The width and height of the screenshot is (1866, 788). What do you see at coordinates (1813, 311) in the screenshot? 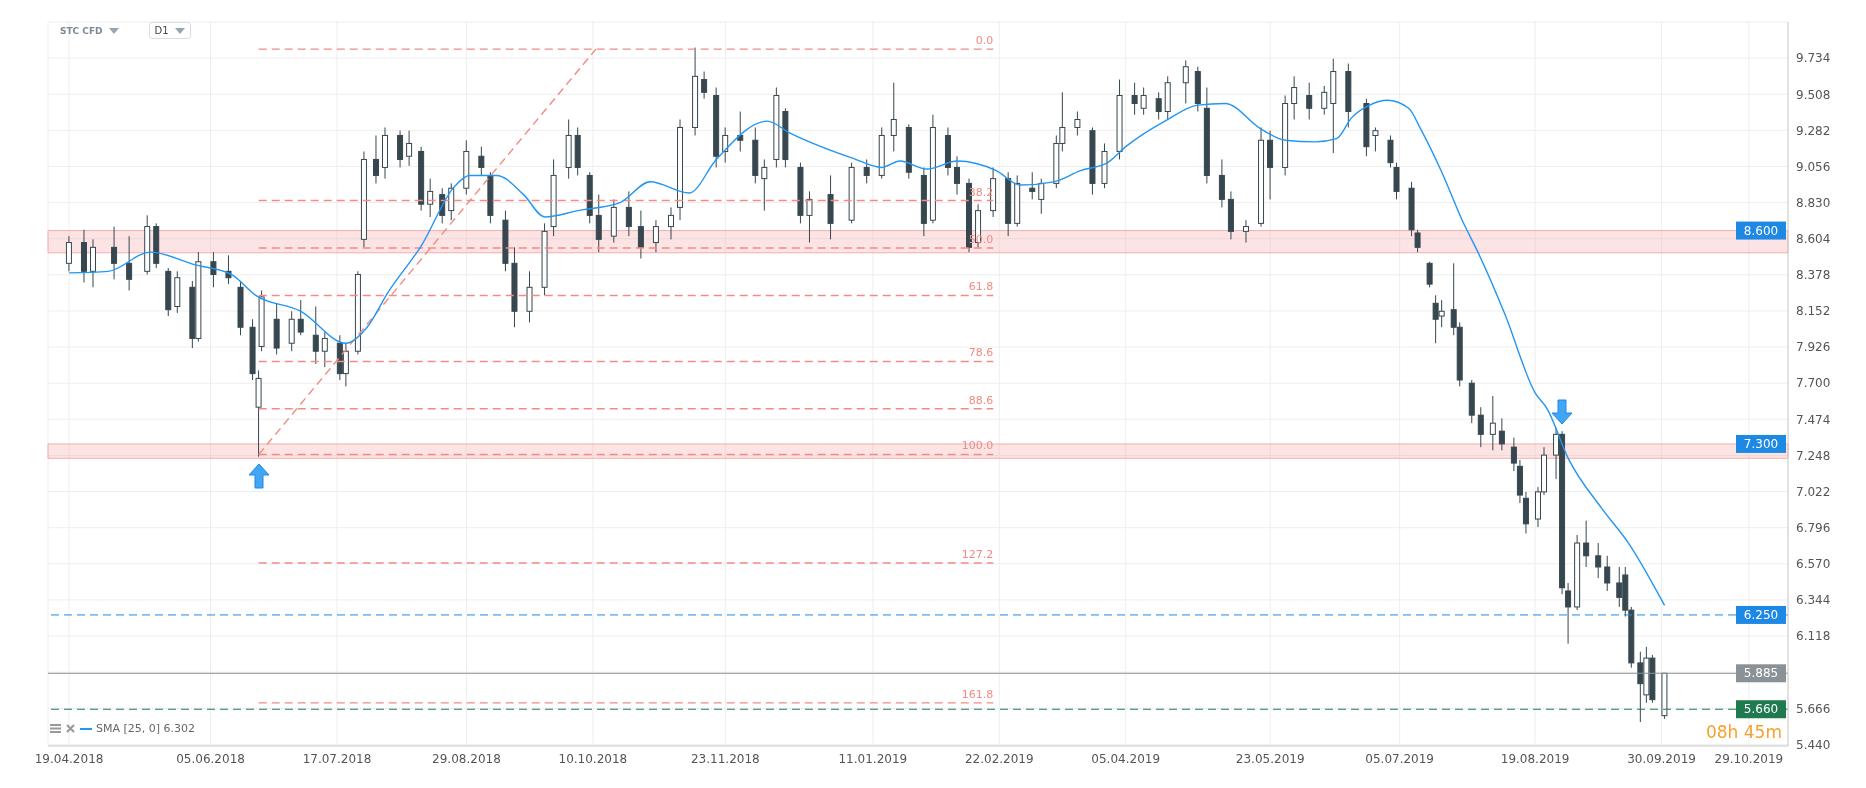
I see `y-tick-label: 8.152` at bounding box center [1813, 311].